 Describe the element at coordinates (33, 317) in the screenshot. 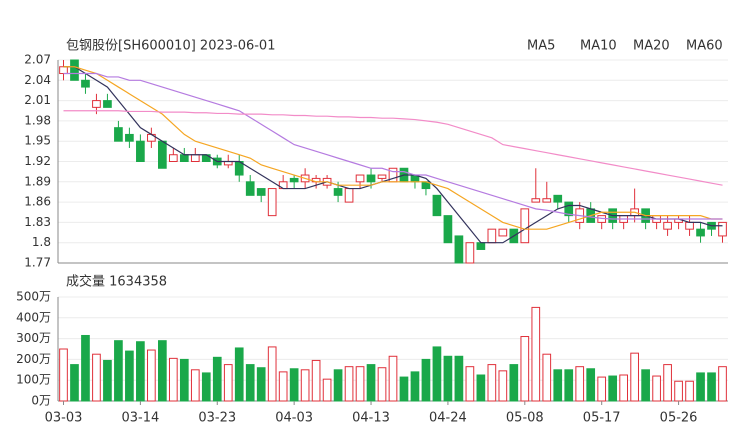

I see `y-tick-label: 400万` at that location.